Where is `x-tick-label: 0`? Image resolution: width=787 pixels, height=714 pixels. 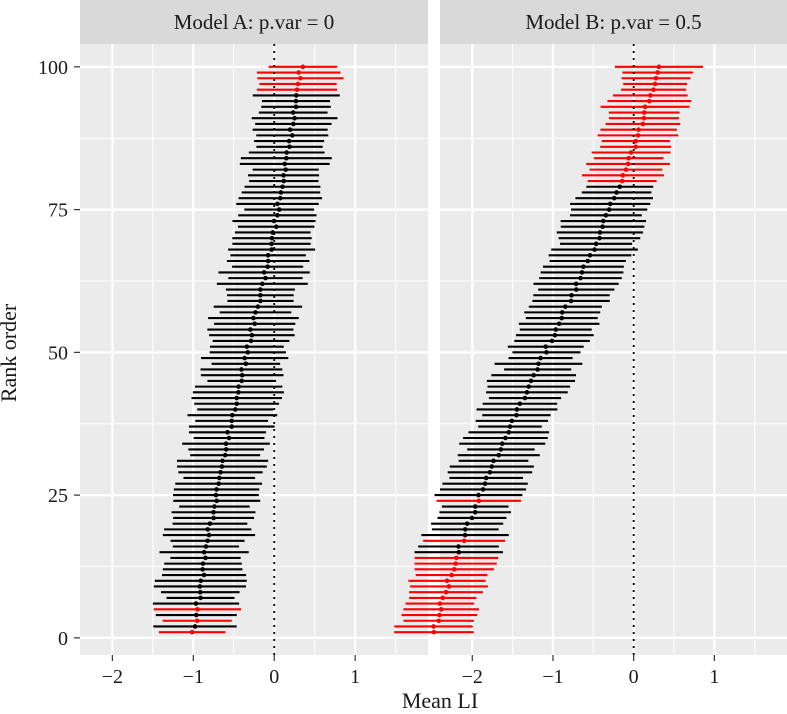
x-tick-label: 0 is located at coordinates (634, 677).